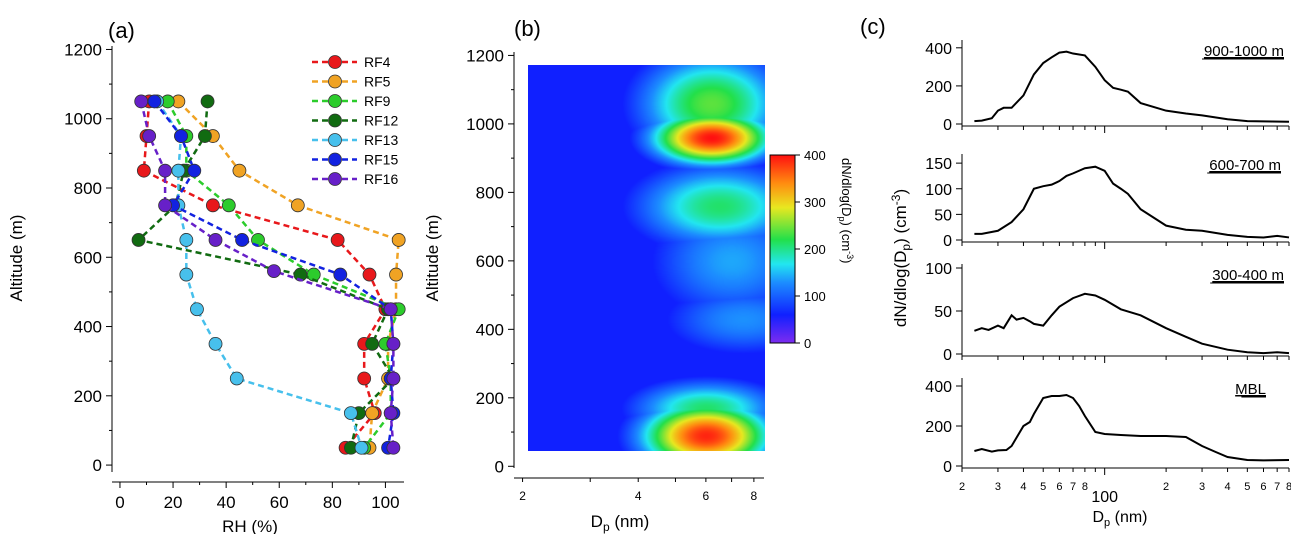 Image resolution: width=1291 pixels, height=534 pixels. What do you see at coordinates (1202, 487) in the screenshot?
I see `x-tick-label: 3` at bounding box center [1202, 487].